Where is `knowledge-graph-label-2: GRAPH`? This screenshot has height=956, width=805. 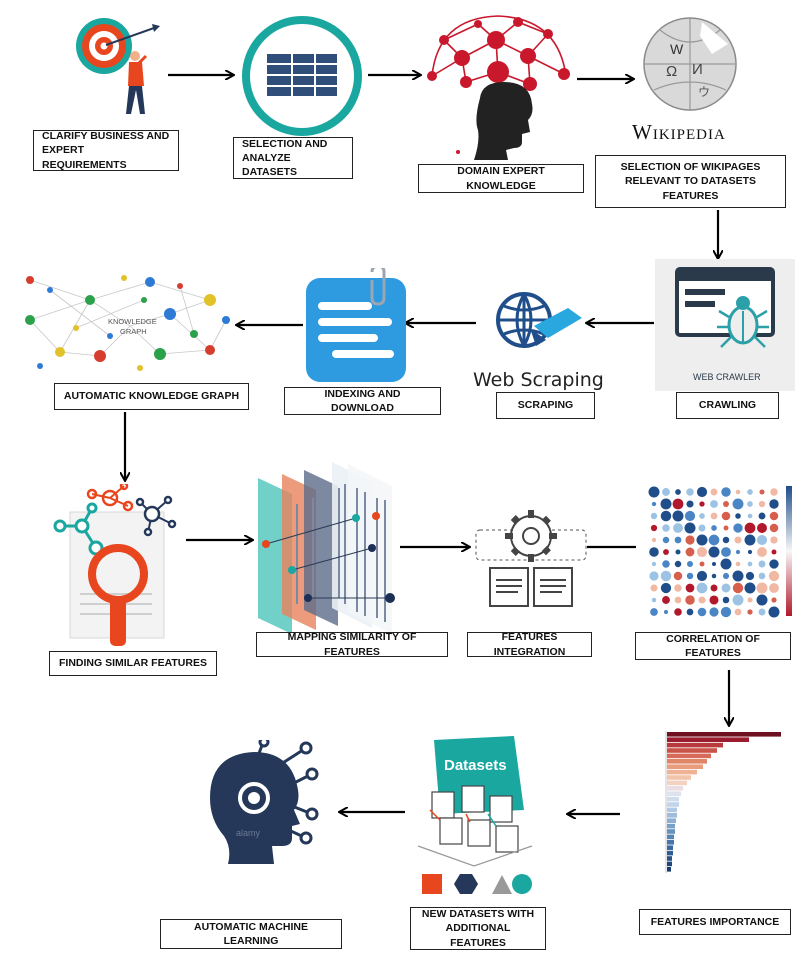 knowledge-graph-label-2: GRAPH is located at coordinates (133, 331).